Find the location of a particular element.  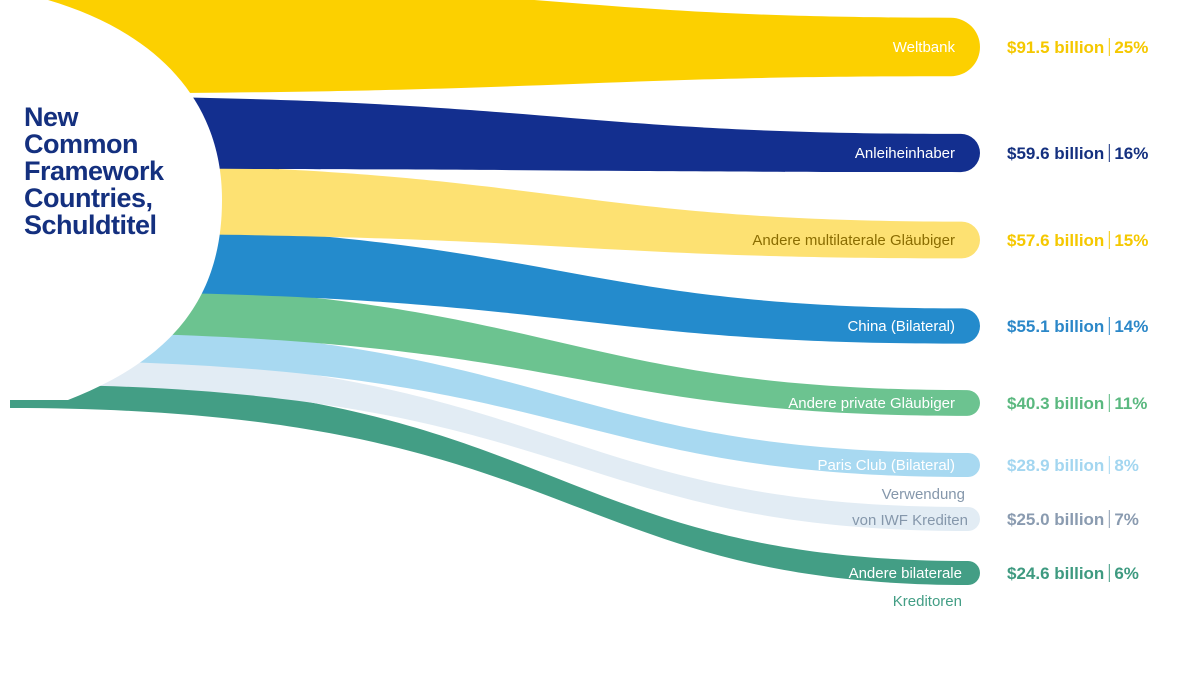

value-label: $59.6 billion is located at coordinates (1055, 153).